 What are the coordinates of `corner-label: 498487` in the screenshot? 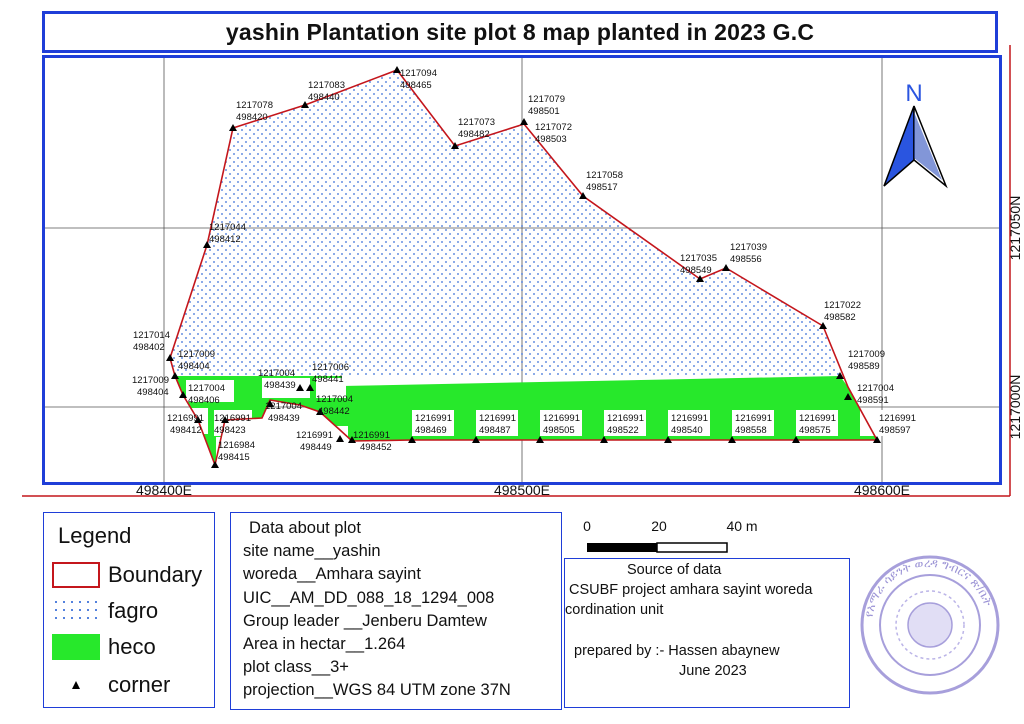 It's located at (495, 430).